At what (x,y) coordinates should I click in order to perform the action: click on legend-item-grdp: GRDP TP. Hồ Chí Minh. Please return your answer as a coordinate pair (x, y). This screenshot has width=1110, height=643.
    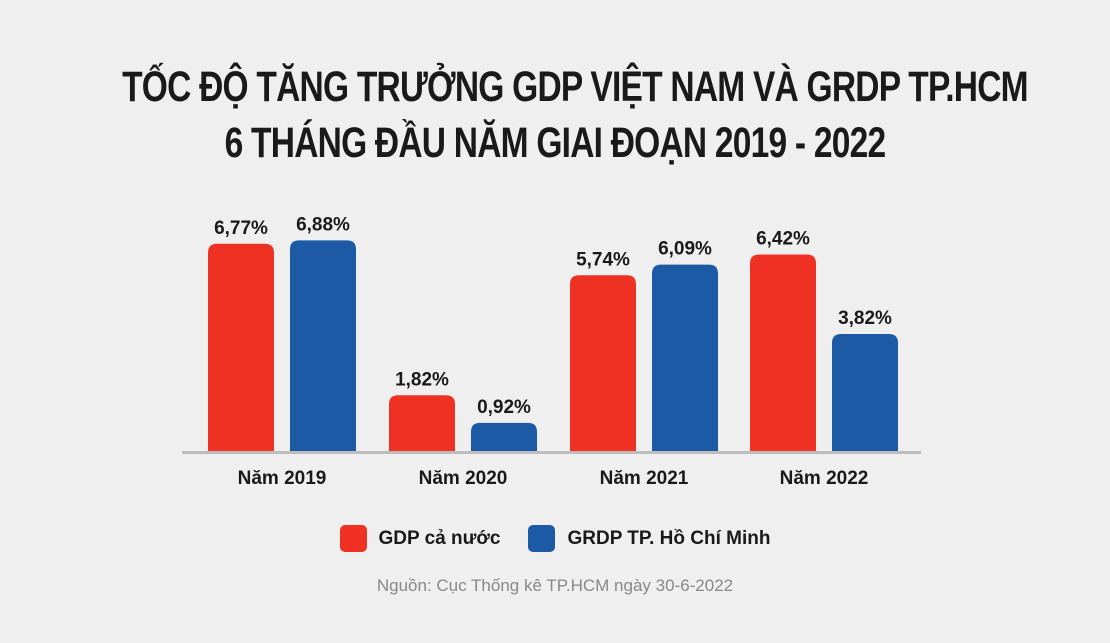
    Looking at the image, I should click on (649, 538).